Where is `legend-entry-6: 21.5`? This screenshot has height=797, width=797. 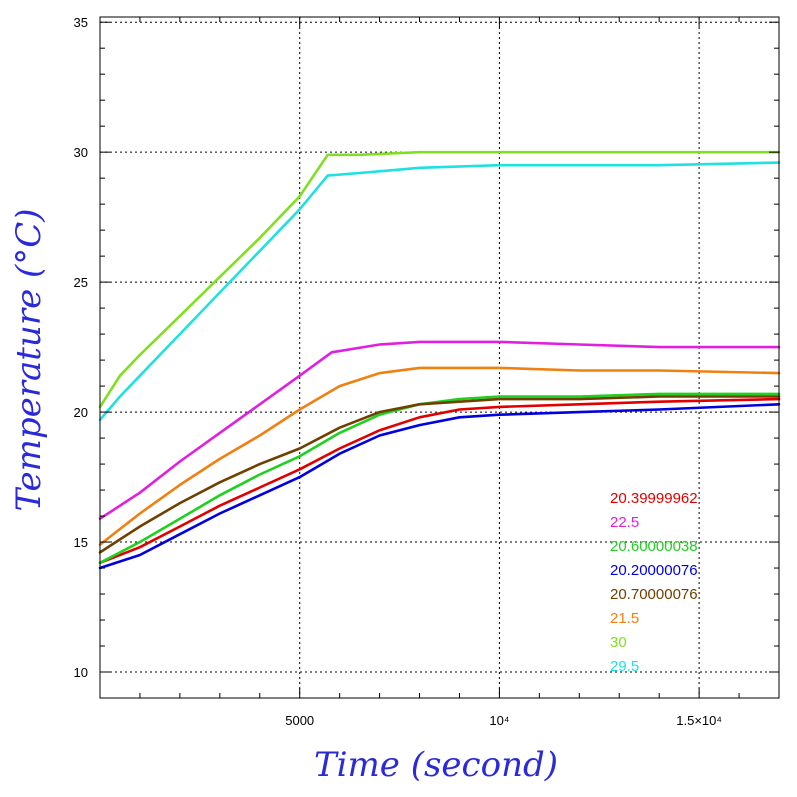
legend-entry-6: 21.5 is located at coordinates (624, 618).